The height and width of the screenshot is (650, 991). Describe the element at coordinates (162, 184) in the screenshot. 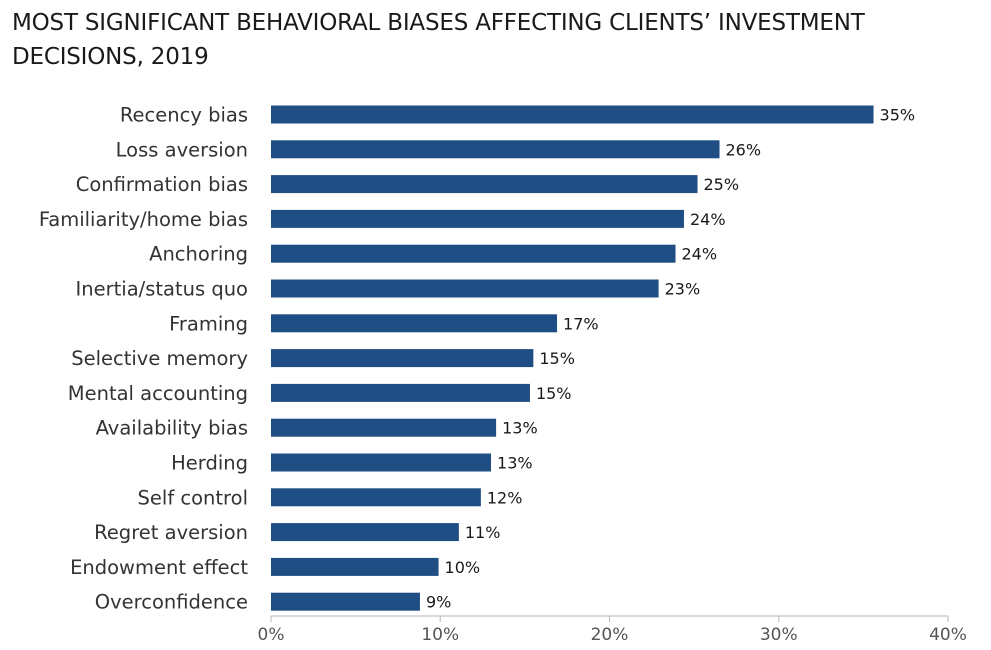

I see `category-label: Confirmation bias` at that location.